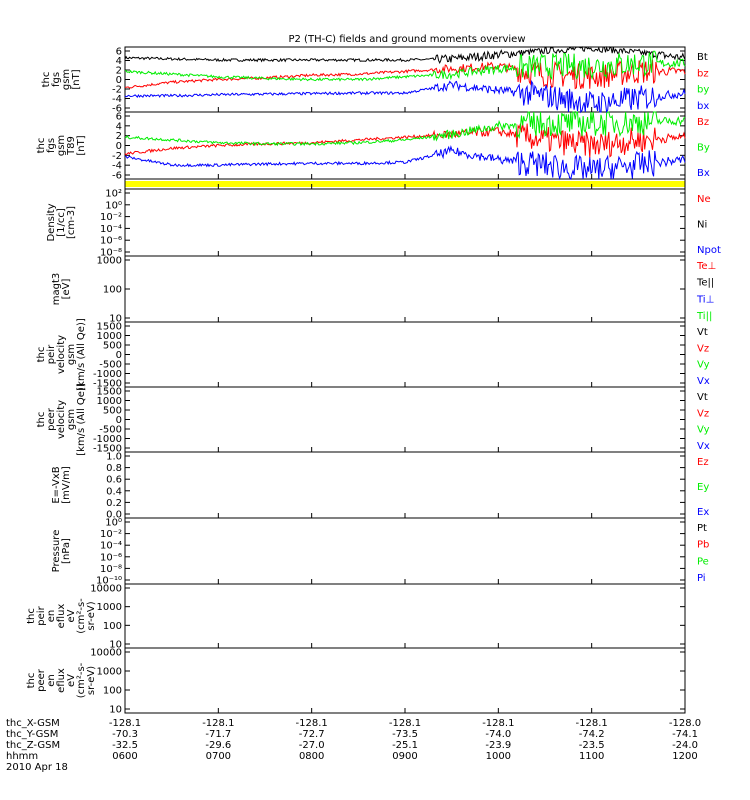 Image resolution: width=750 pixels, height=800 pixels. Describe the element at coordinates (703, 487) in the screenshot. I see `legend-ey: Ey` at that location.